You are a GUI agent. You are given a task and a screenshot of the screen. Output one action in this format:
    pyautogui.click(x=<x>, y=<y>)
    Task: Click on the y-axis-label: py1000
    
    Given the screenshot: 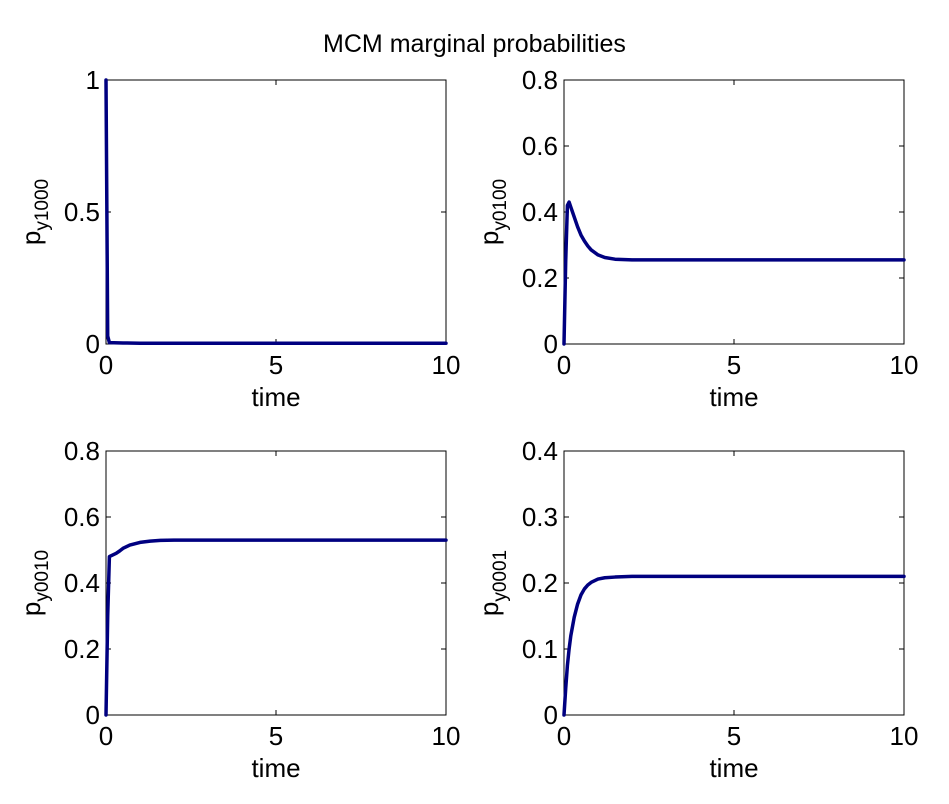 What is the action you would take?
    pyautogui.click(x=34, y=212)
    